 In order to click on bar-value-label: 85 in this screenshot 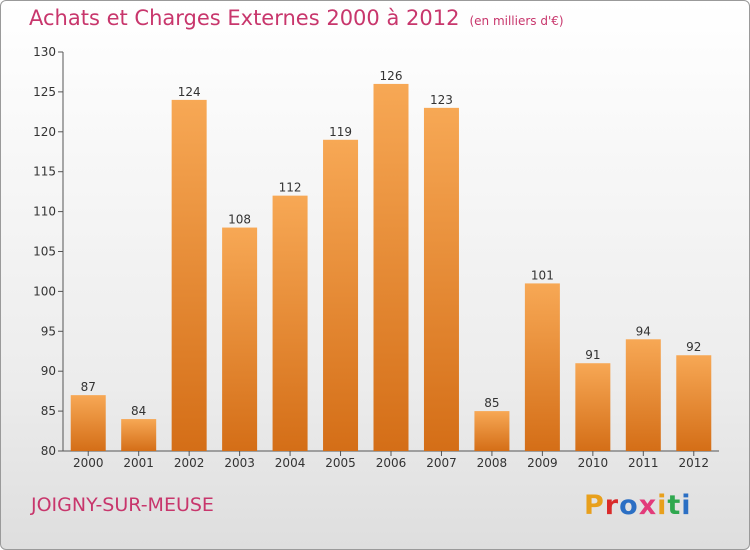, I will do `click(491, 403)`.